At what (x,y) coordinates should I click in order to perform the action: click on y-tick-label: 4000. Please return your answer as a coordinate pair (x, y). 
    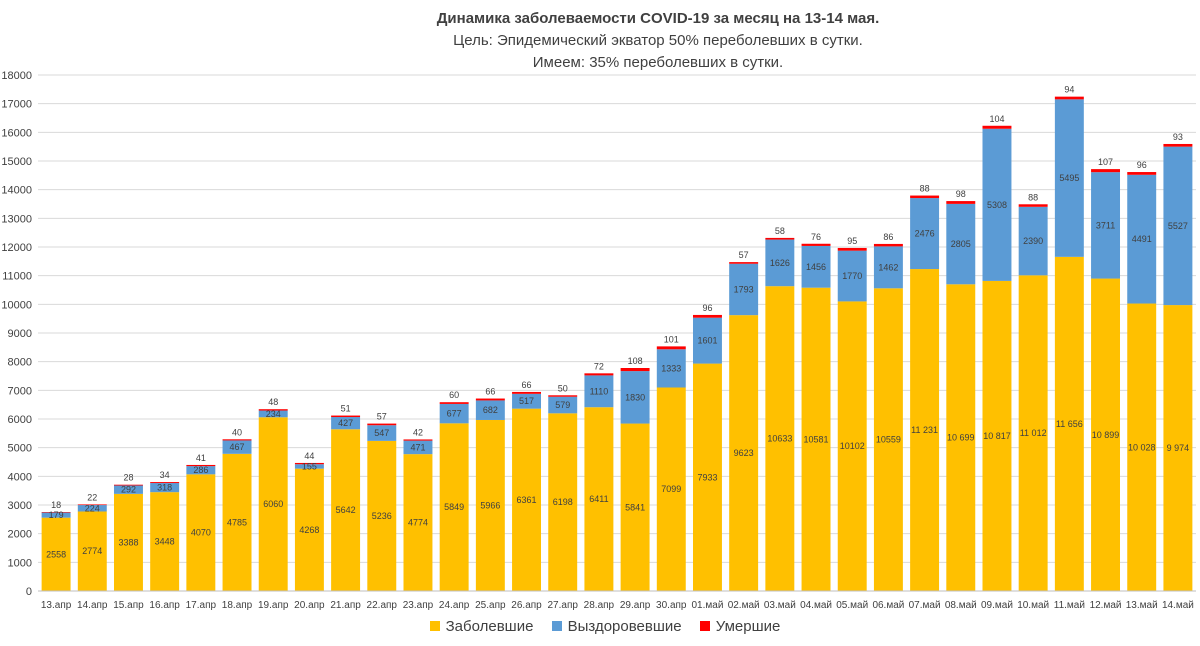
    Looking at the image, I should click on (20, 477).